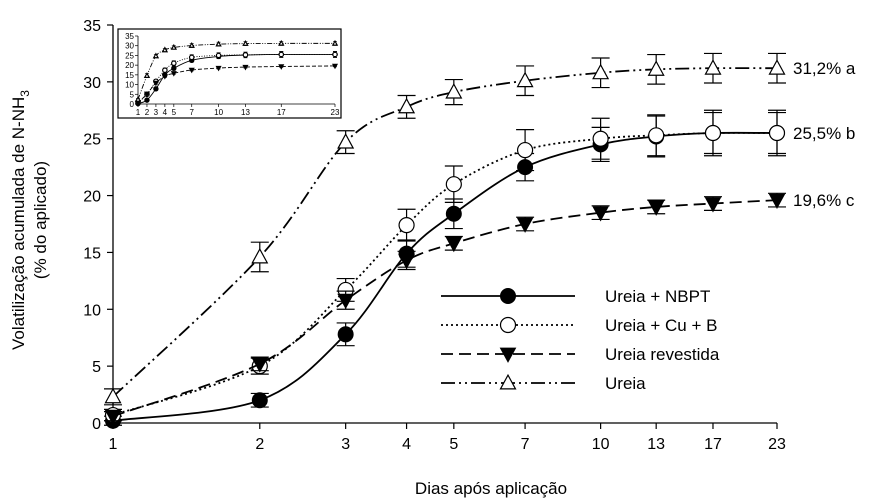 The image size is (882, 502). I want to click on inset-y-tick-label: 30, so click(129, 46).